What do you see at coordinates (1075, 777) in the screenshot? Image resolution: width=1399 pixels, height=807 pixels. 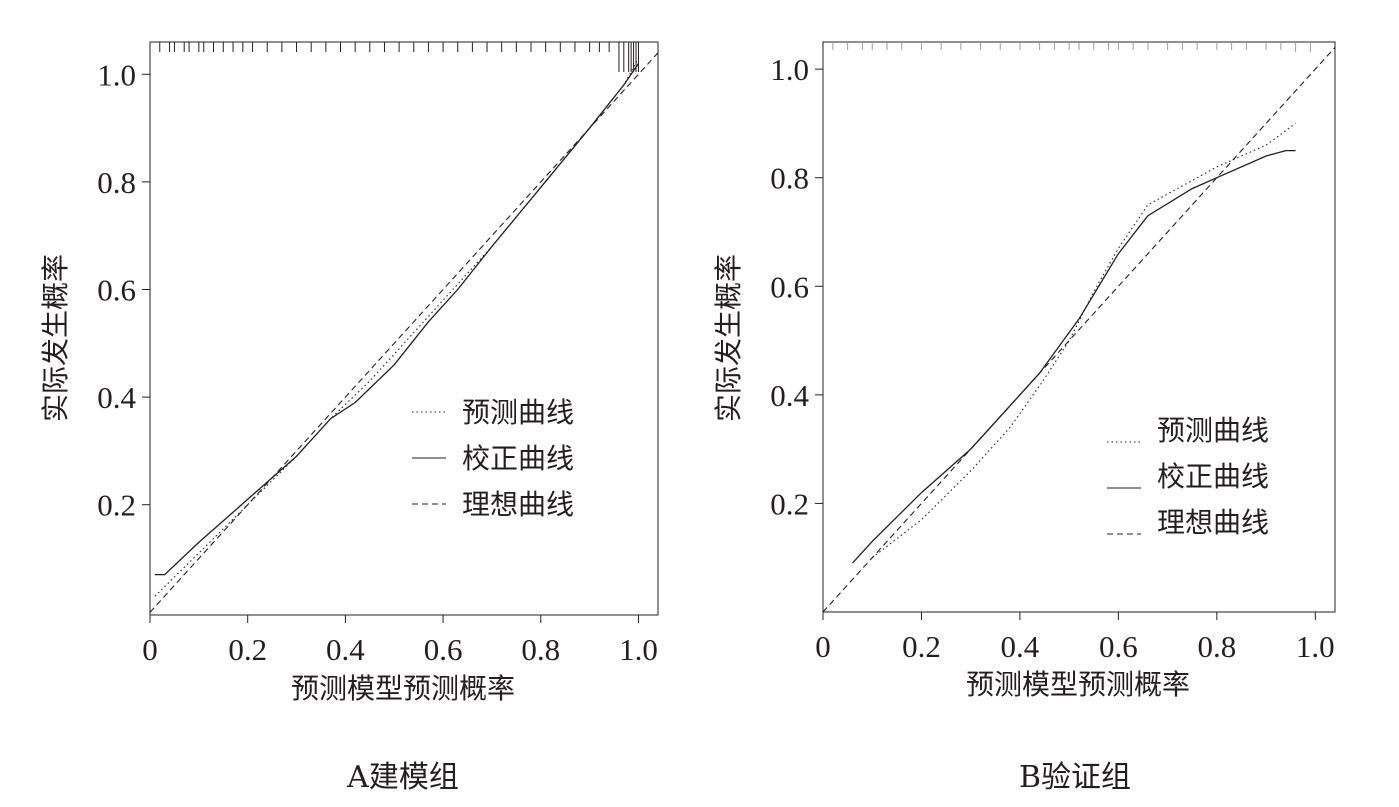 I see `panel-b-caption: B验证组` at bounding box center [1075, 777].